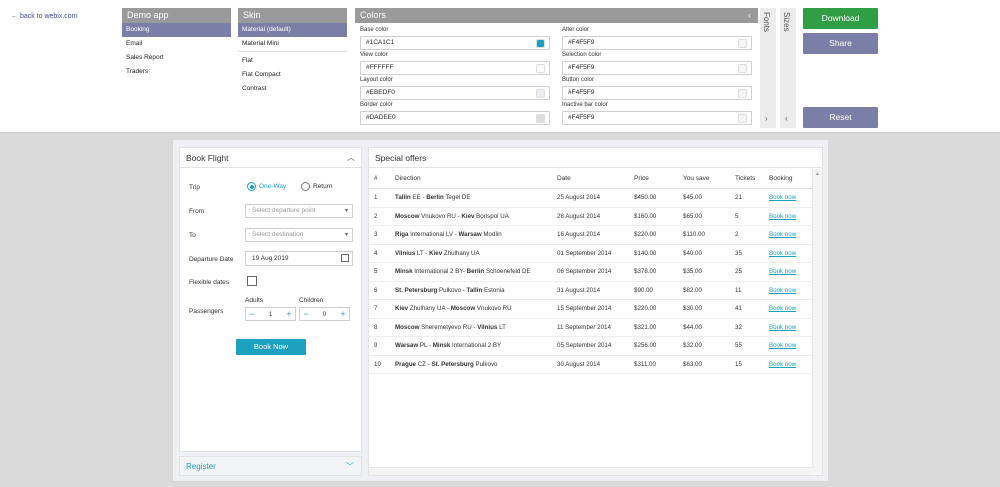 The height and width of the screenshot is (487, 1000). I want to click on selection-color-input: #F4F5F9, so click(657, 68).